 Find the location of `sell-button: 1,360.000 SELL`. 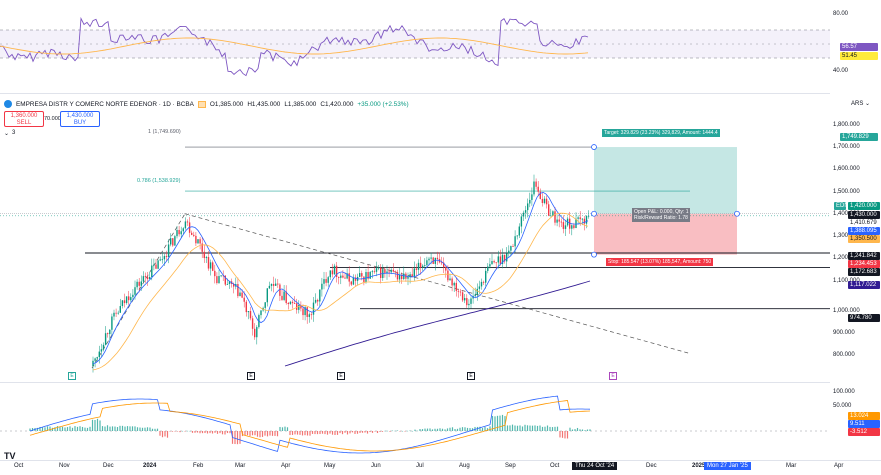

sell-button: 1,360.000 SELL is located at coordinates (24, 119).